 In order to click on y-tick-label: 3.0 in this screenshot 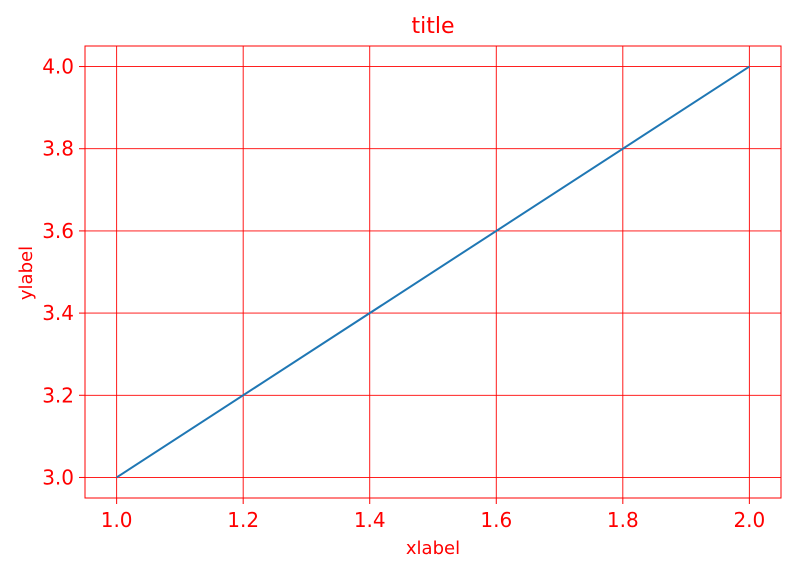, I will do `click(58, 477)`.